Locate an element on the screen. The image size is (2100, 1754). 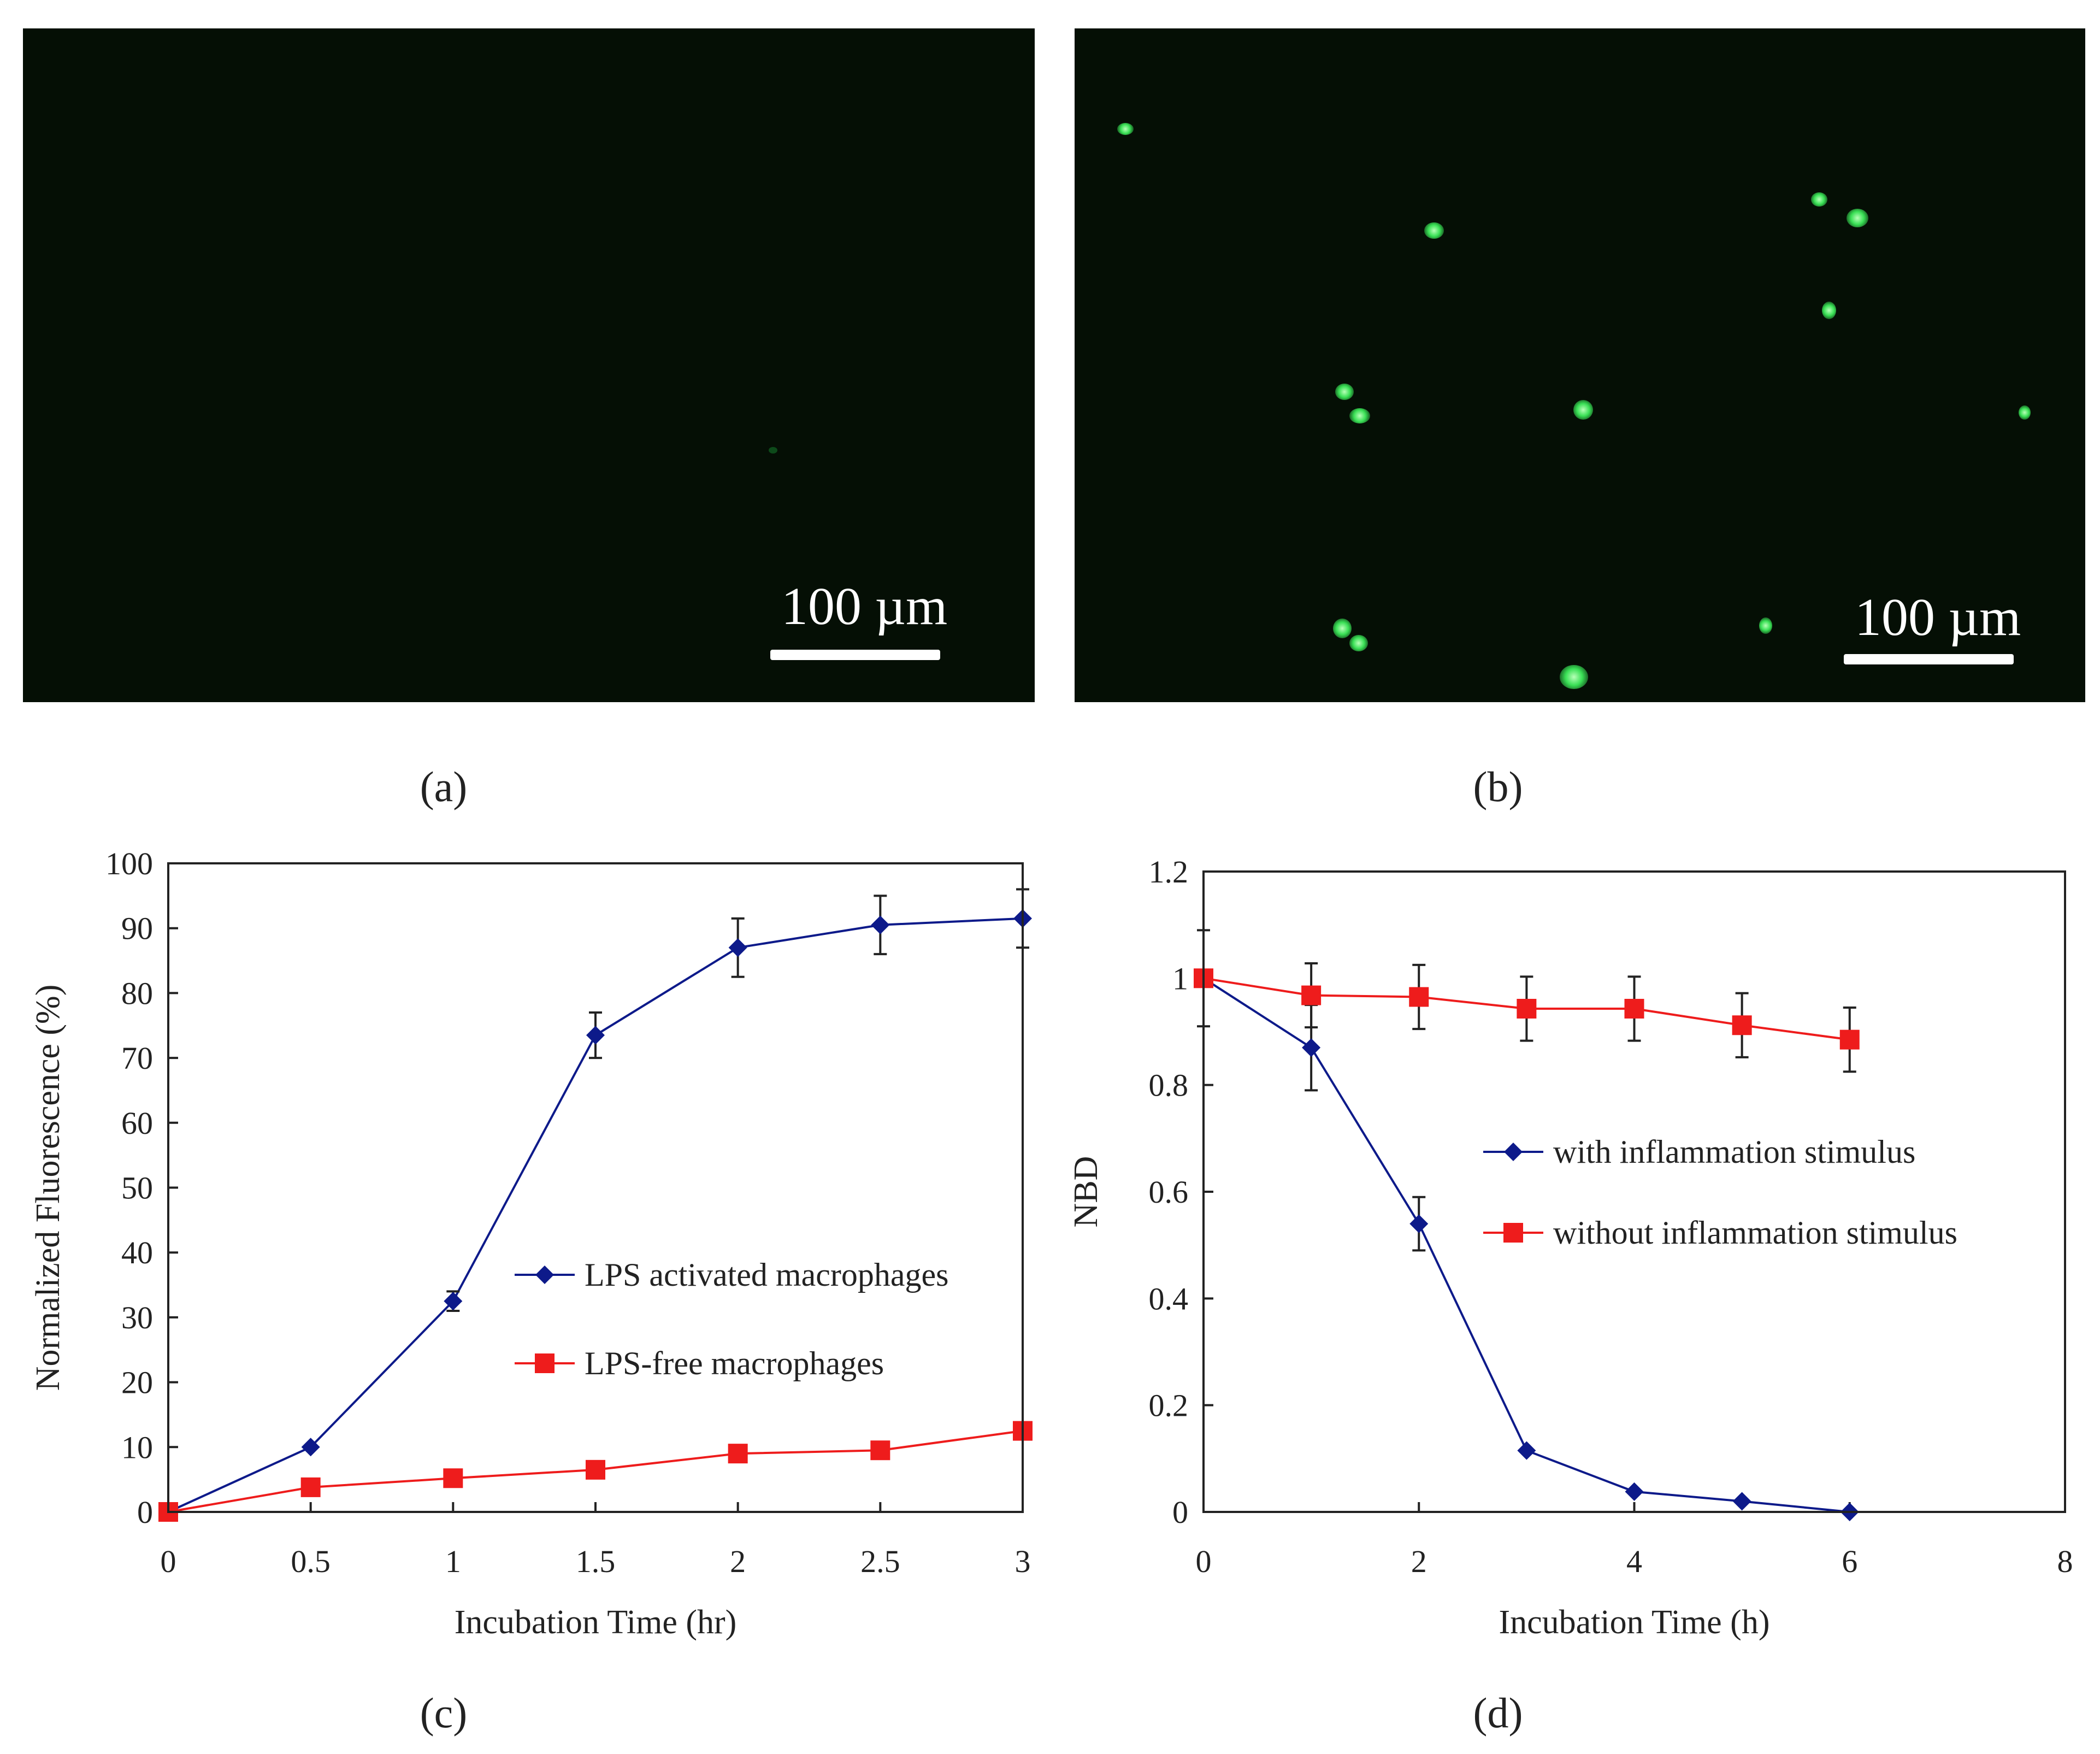
y-tick-label: 50 is located at coordinates (137, 1188).